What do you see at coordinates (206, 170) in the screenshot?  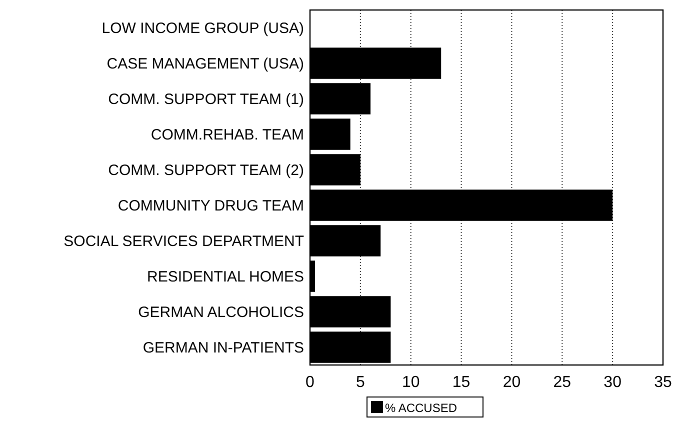 I see `y-tick-label: COMM. SUPPORT TEAM (2)` at bounding box center [206, 170].